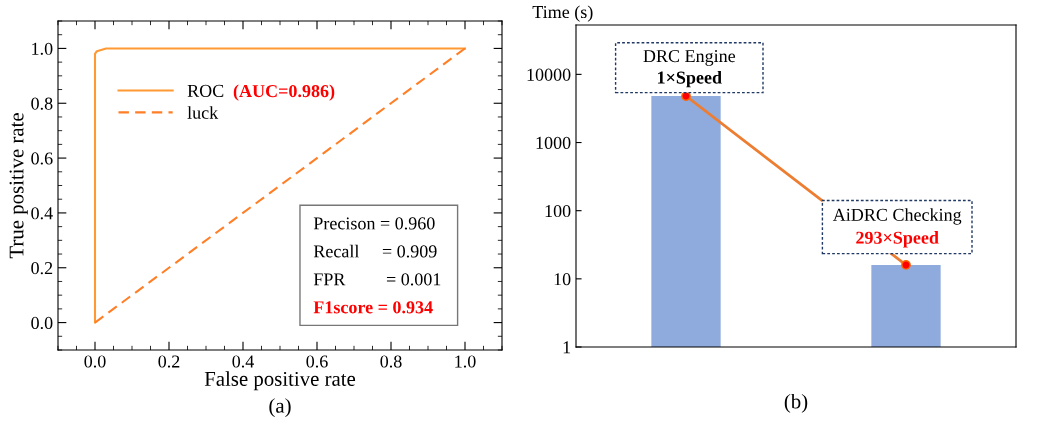  Describe the element at coordinates (18, 186) in the screenshot. I see `y-axis-title: True positive rate` at that location.